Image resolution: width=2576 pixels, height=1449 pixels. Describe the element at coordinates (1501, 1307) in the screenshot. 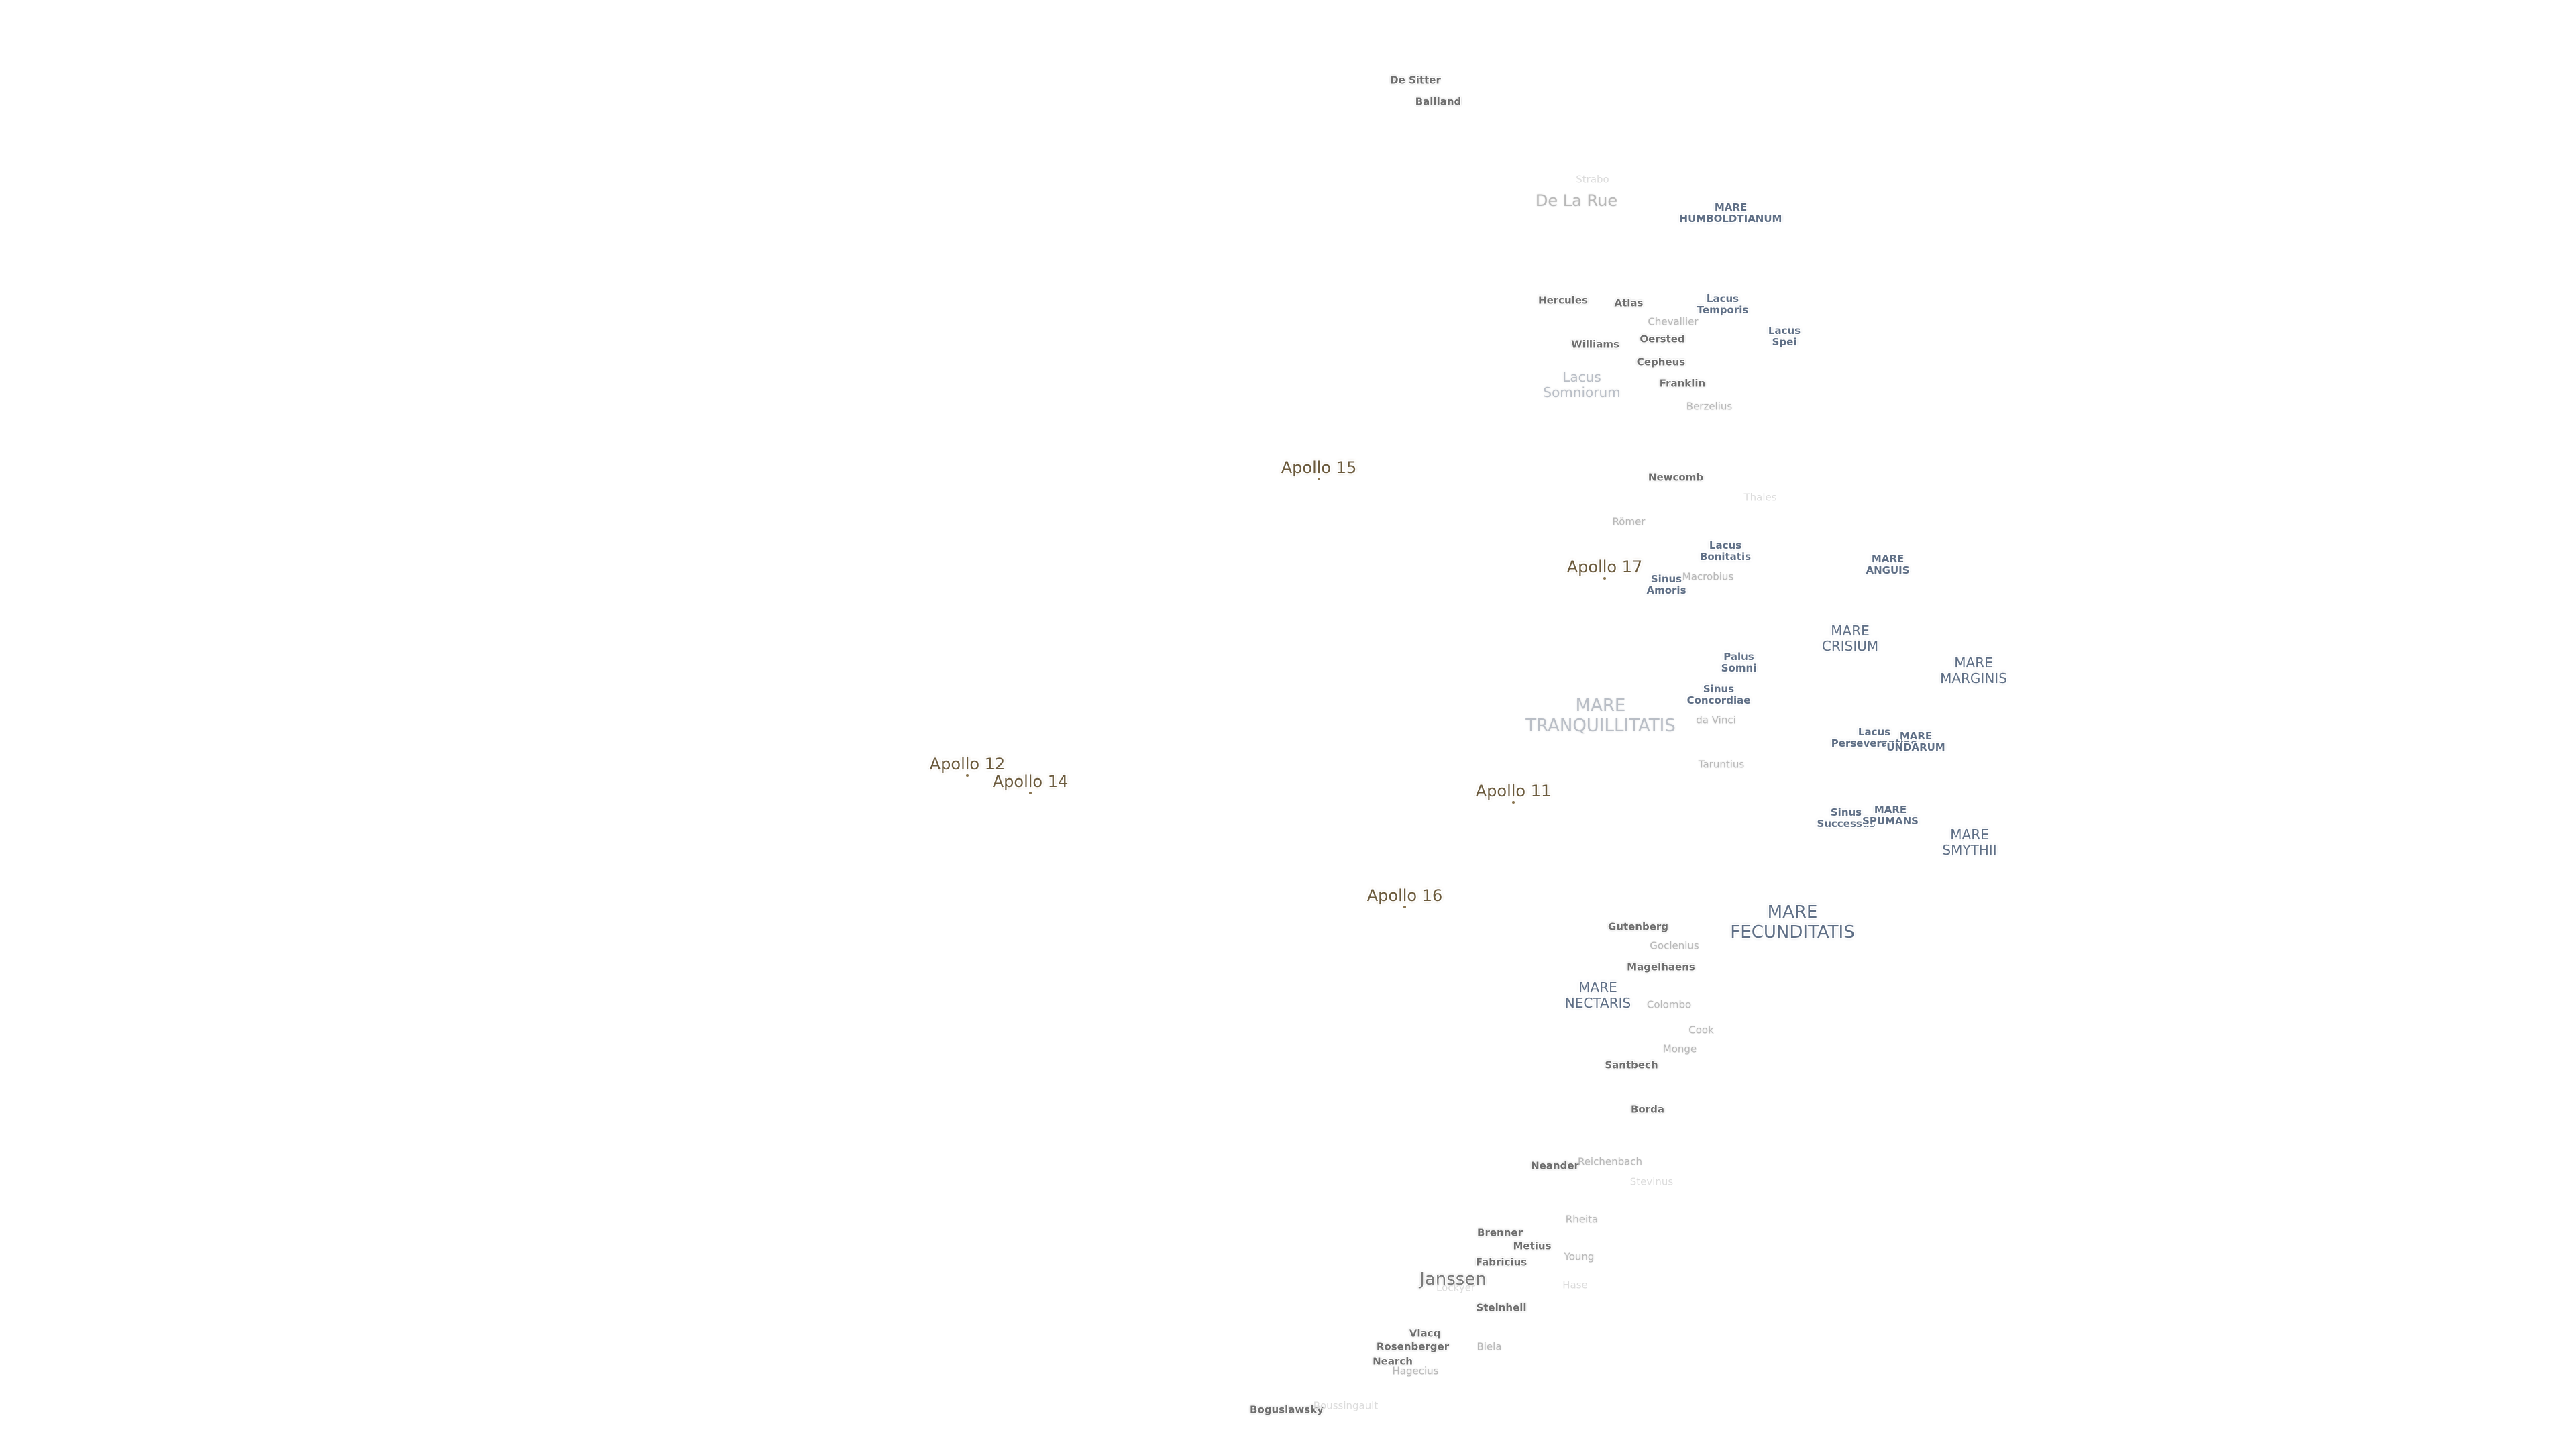

I see `label-crater-steinheil: Steinheil` at that location.